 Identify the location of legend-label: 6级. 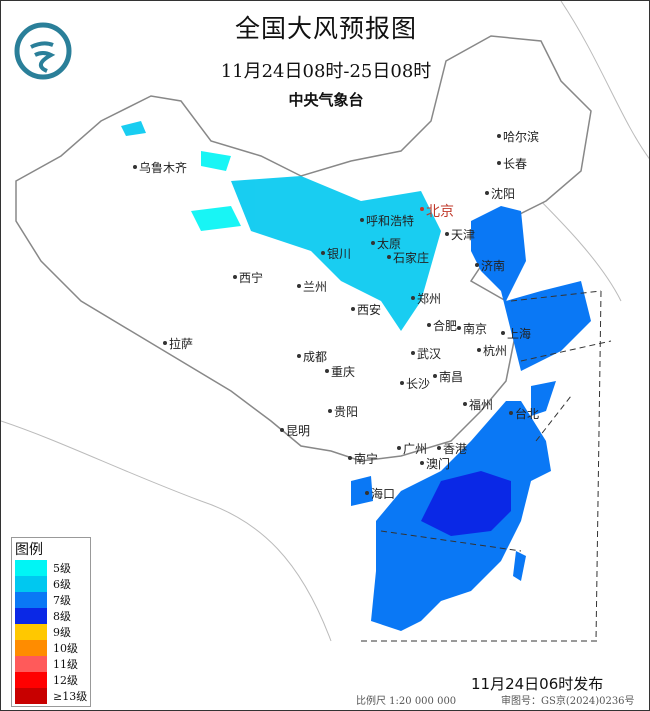
(62, 584).